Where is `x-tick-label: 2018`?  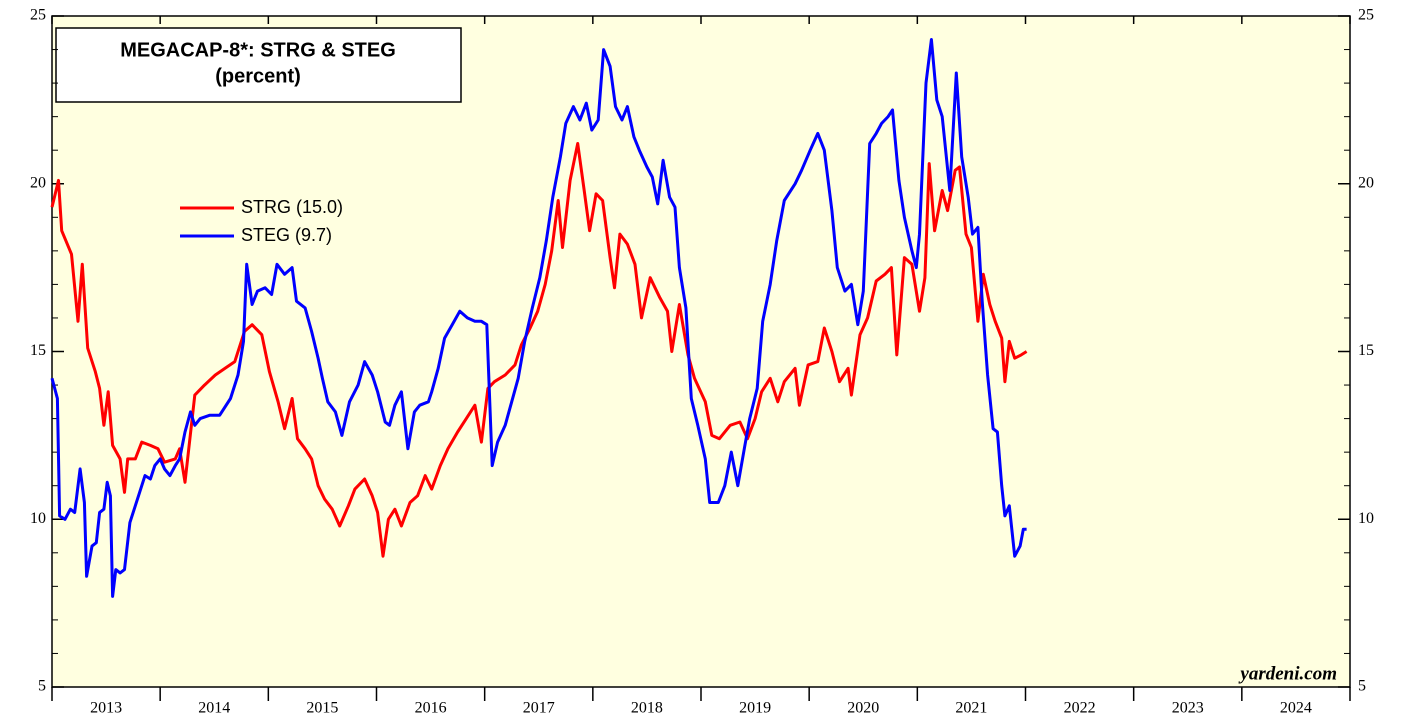 x-tick-label: 2018 is located at coordinates (647, 708).